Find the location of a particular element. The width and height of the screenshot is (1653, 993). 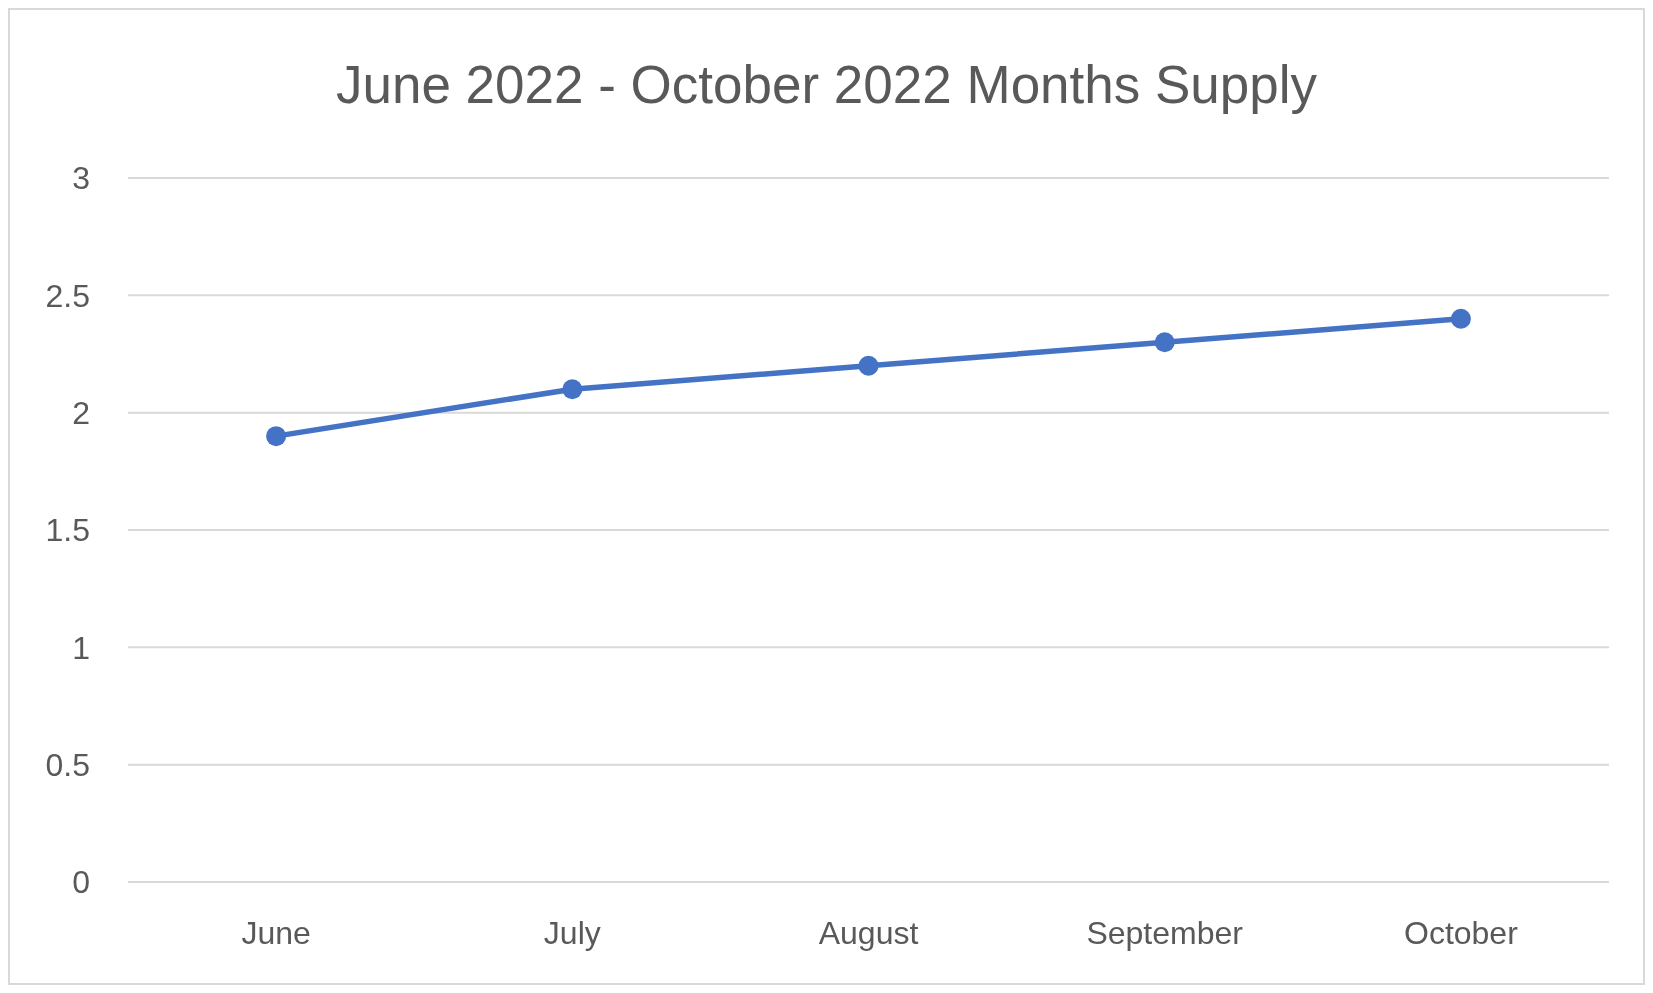

x-tick-label: September is located at coordinates (1165, 933).